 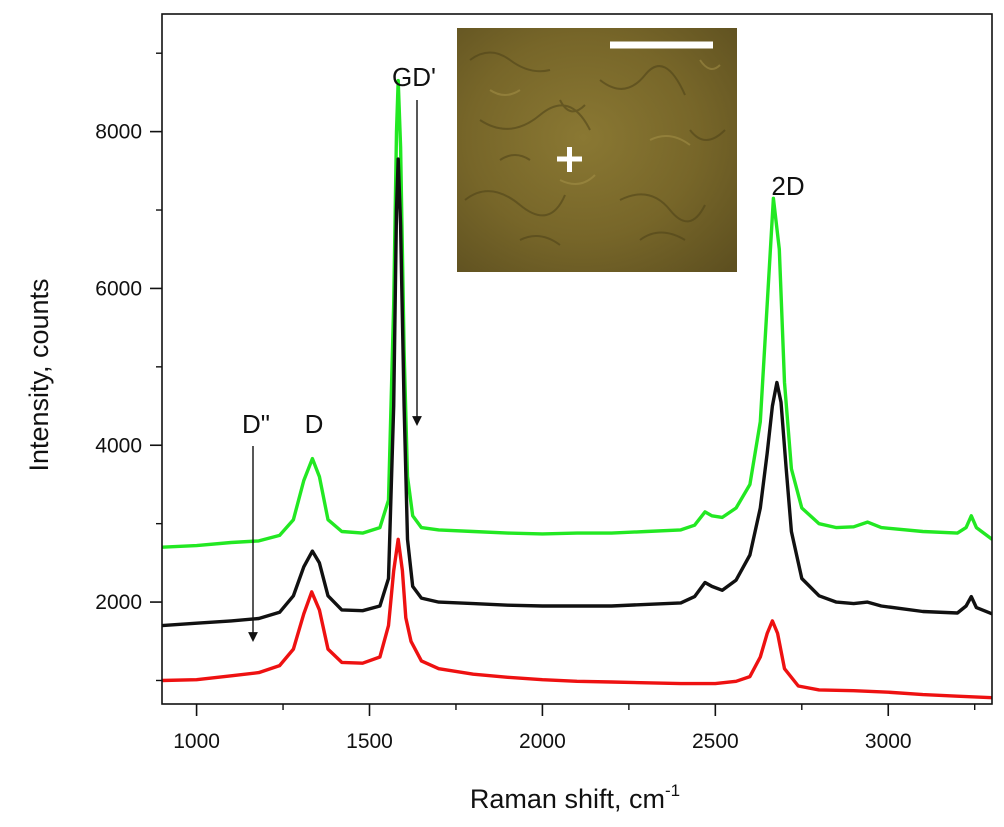 I want to click on y-tick-label: 2000, so click(x=118, y=602).